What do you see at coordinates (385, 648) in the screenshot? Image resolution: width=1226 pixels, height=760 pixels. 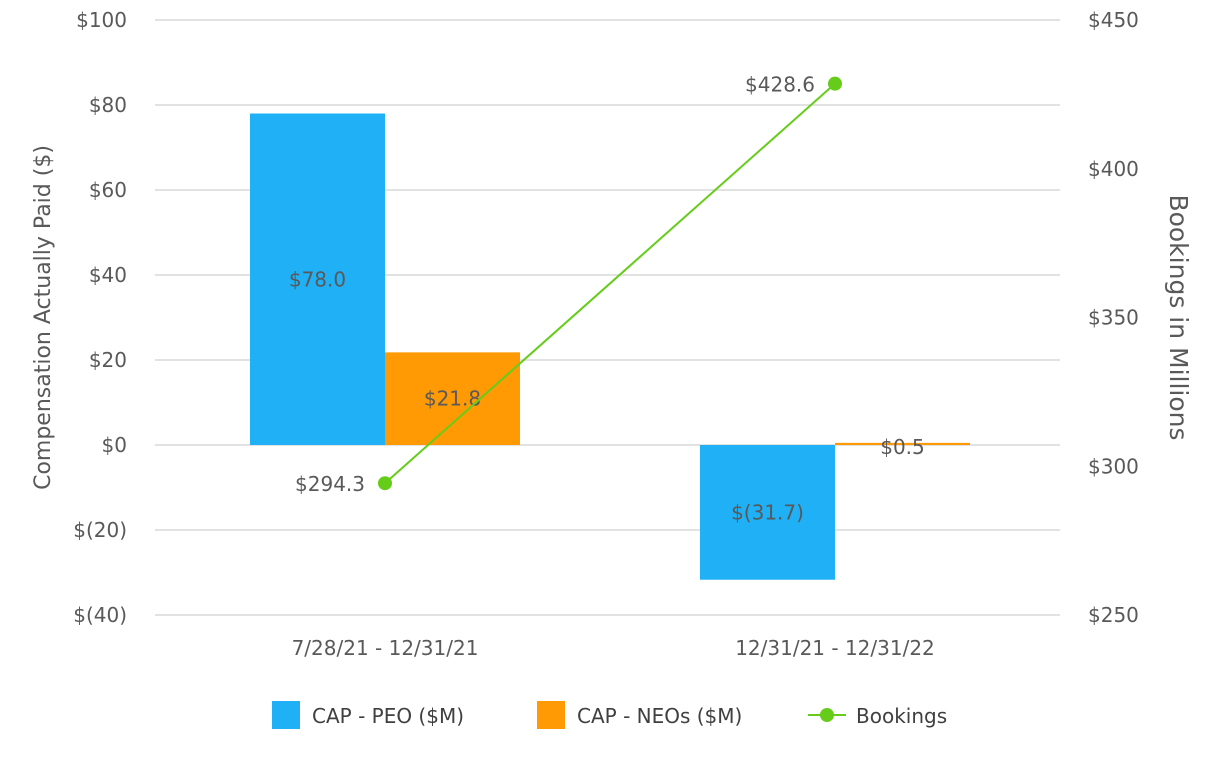 I see `x-axis-category-label: 7/28/21 - 12/31/21` at bounding box center [385, 648].